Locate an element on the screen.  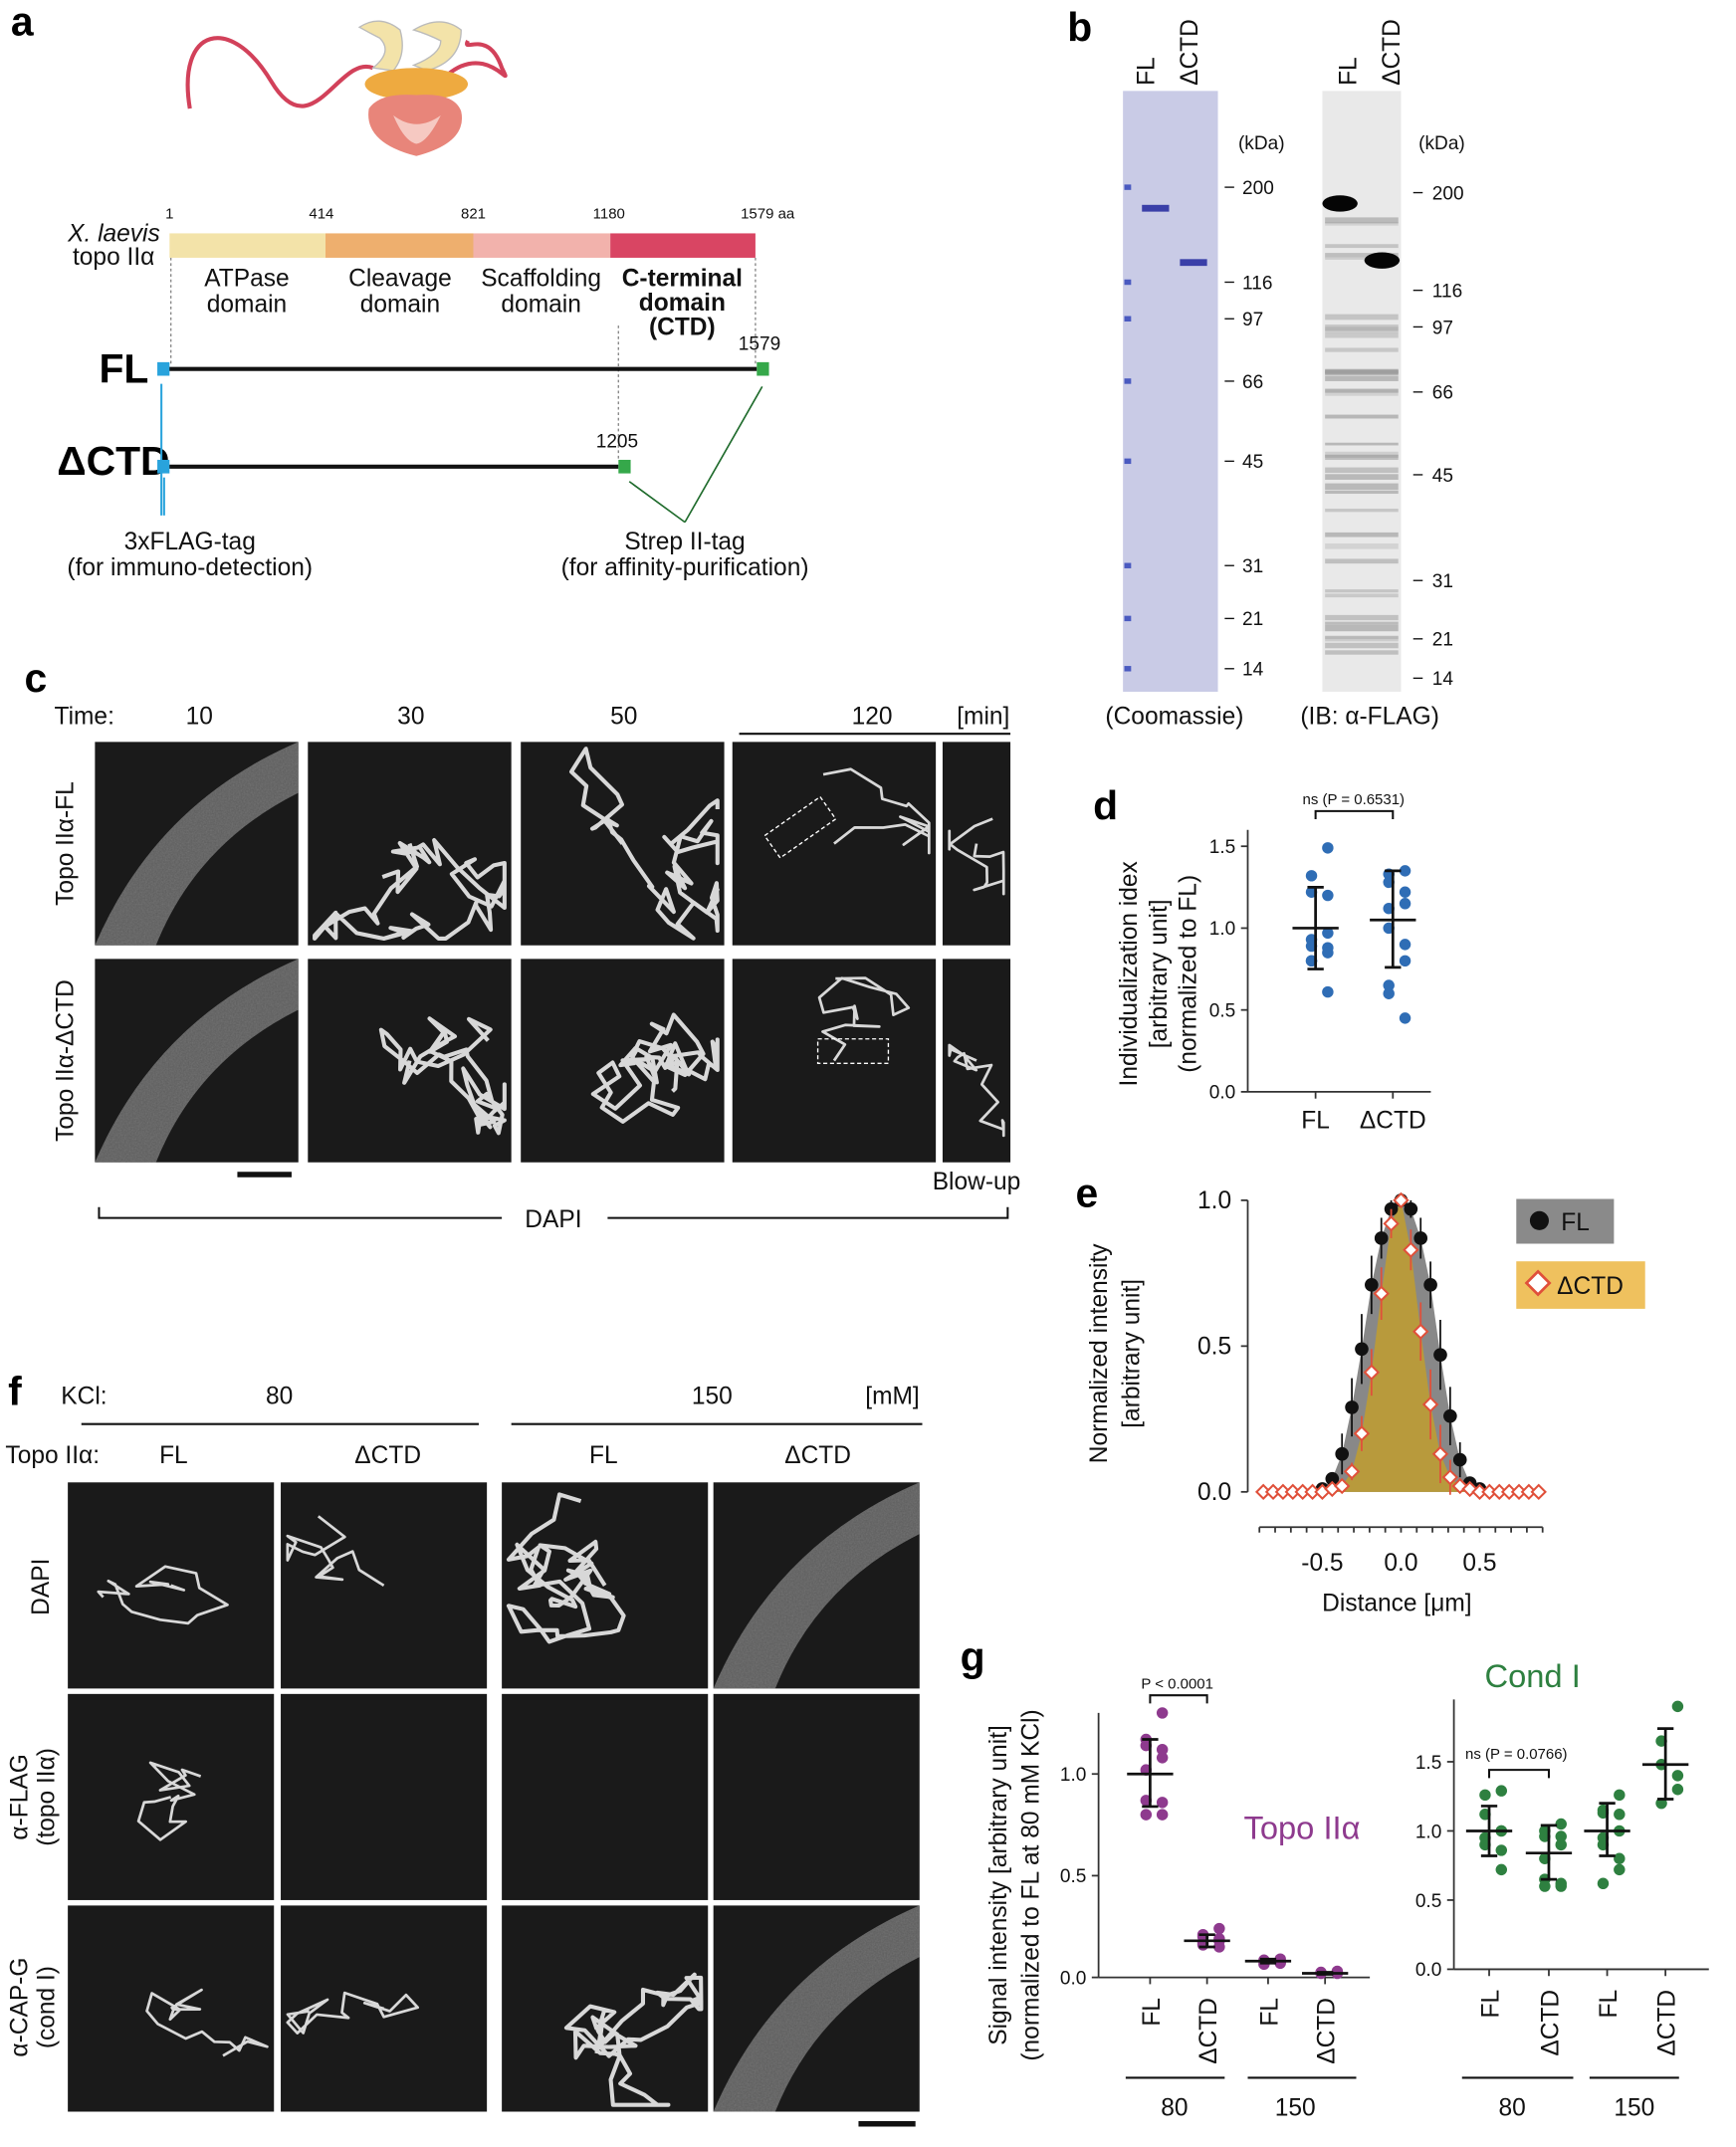
e-ylabel-2: [arbitrary unit] is located at coordinates (1133, 1353).